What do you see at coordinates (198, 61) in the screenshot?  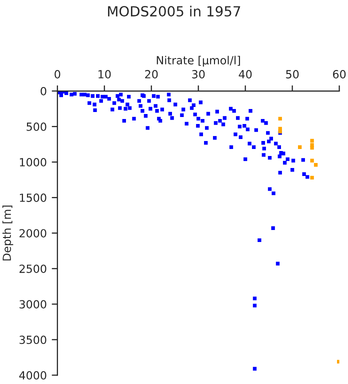 I see `x-axis-title: Nitrate [µmol/l]` at bounding box center [198, 61].